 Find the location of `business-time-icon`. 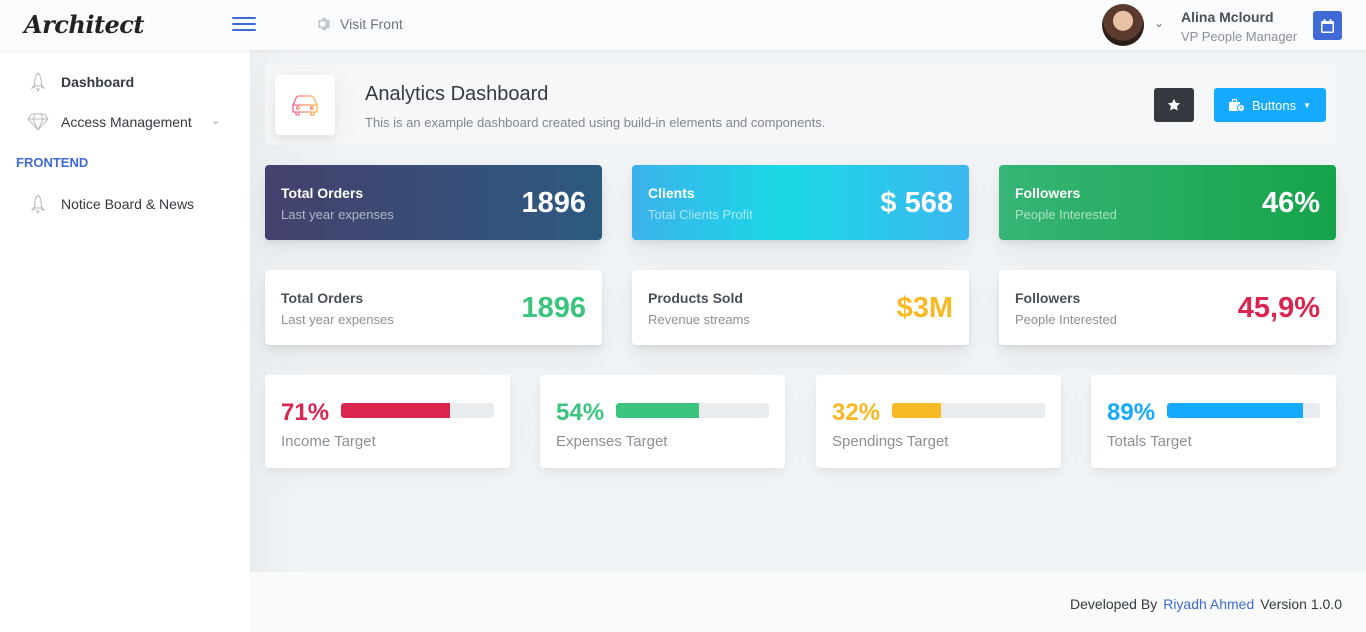

business-time-icon is located at coordinates (1236, 105).